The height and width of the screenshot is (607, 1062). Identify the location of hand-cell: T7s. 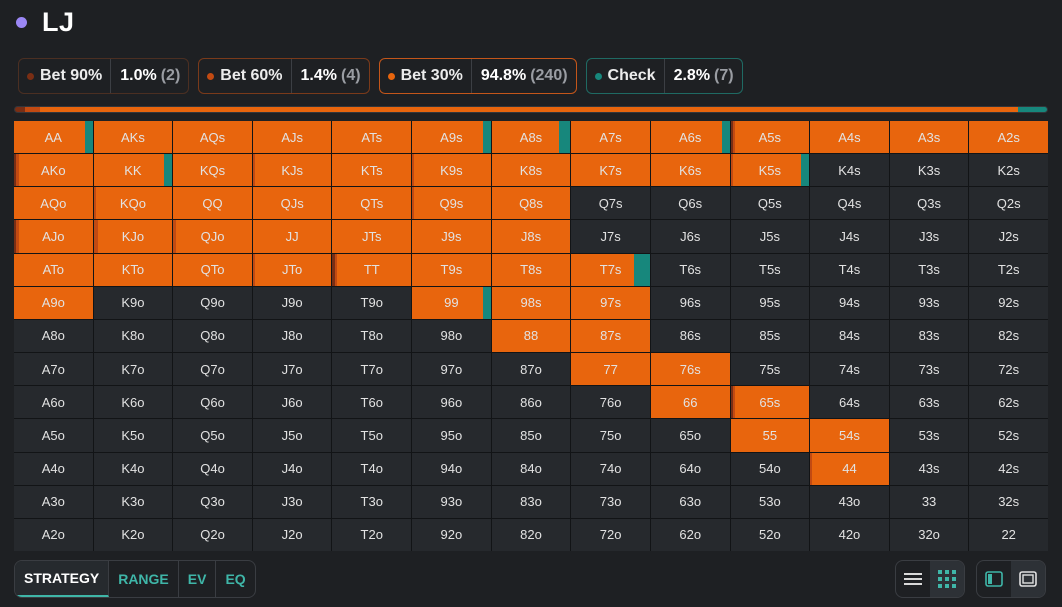
(610, 269).